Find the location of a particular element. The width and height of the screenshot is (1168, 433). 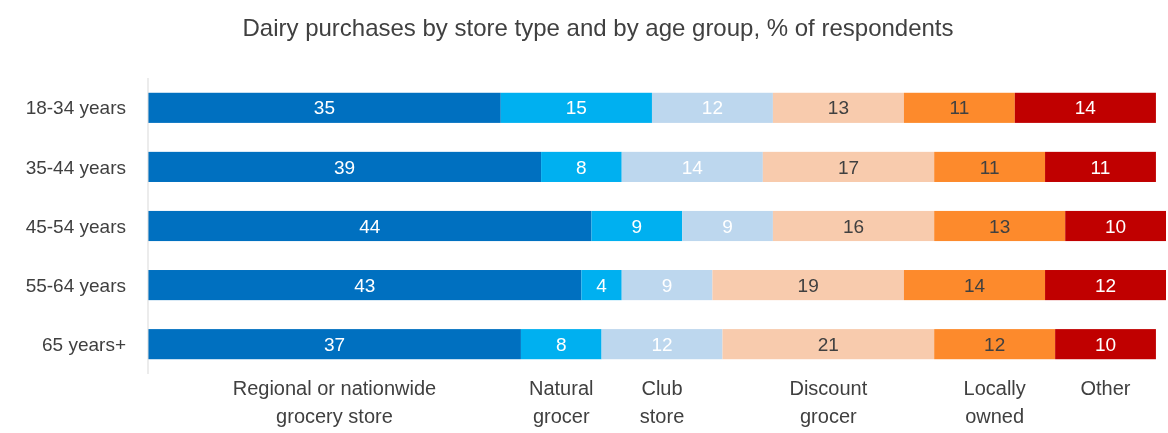

data-label: 43 is located at coordinates (365, 285).